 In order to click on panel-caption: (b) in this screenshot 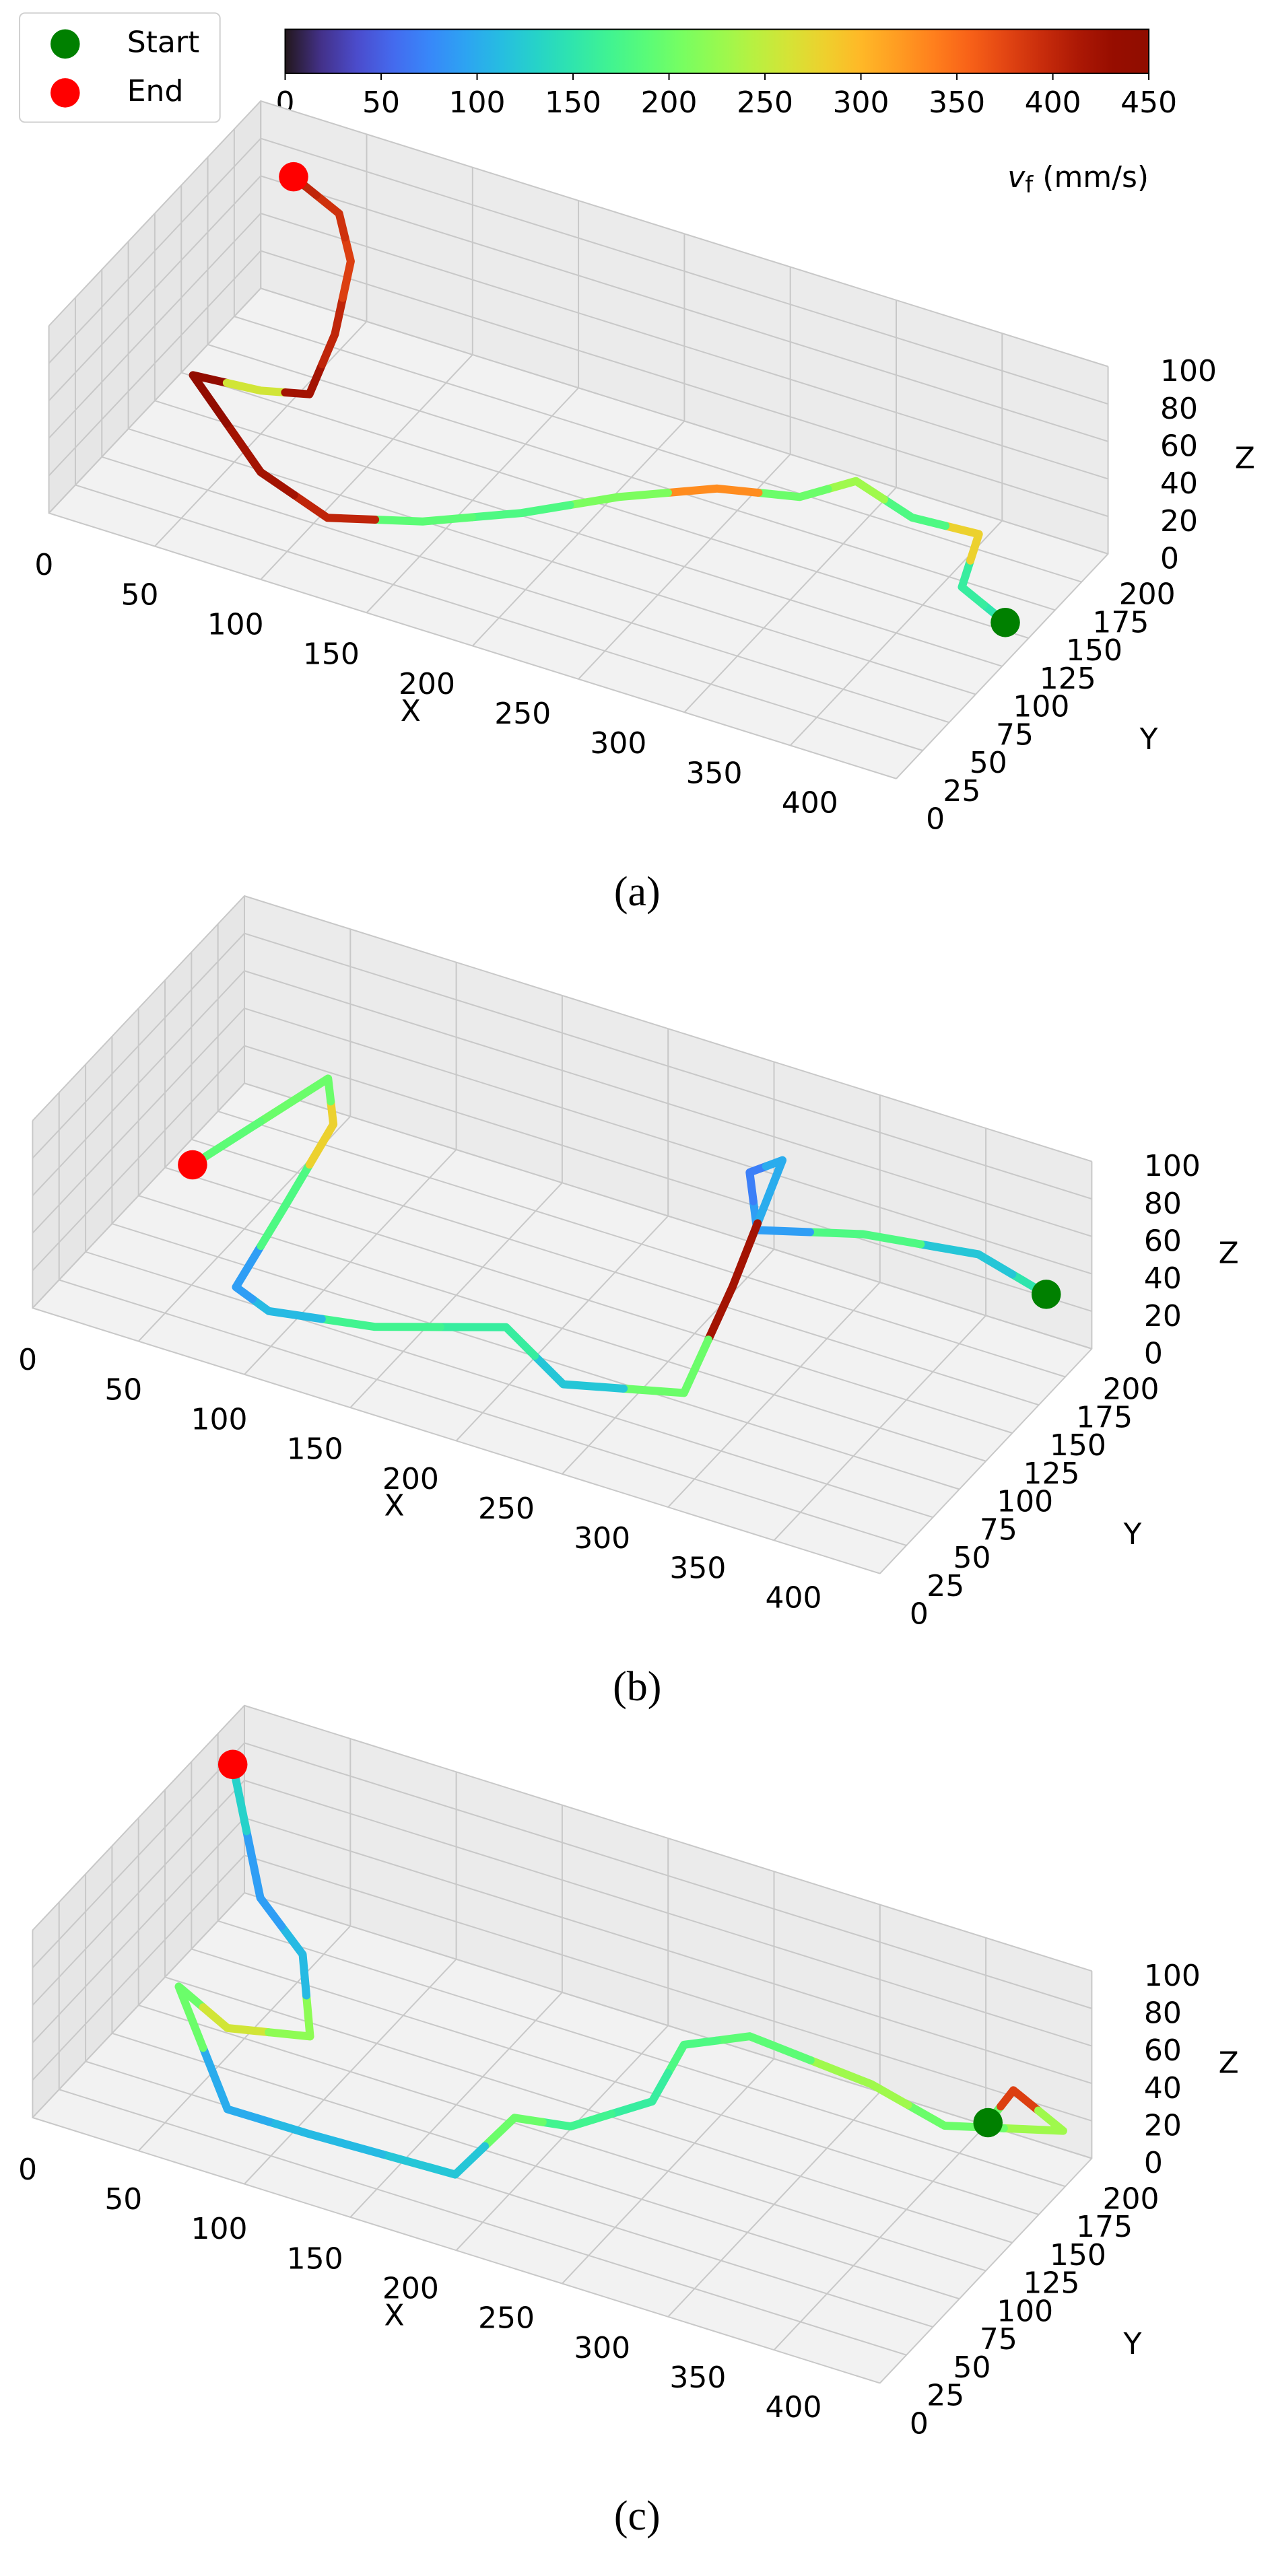, I will do `click(637, 1687)`.